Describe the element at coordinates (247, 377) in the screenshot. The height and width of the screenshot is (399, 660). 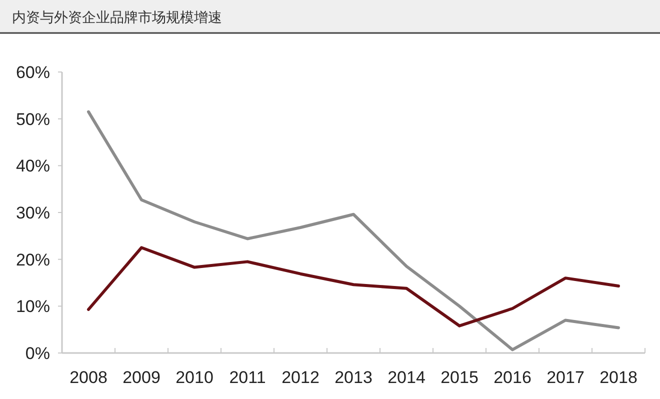
I see `x-tick-label: 2011` at that location.